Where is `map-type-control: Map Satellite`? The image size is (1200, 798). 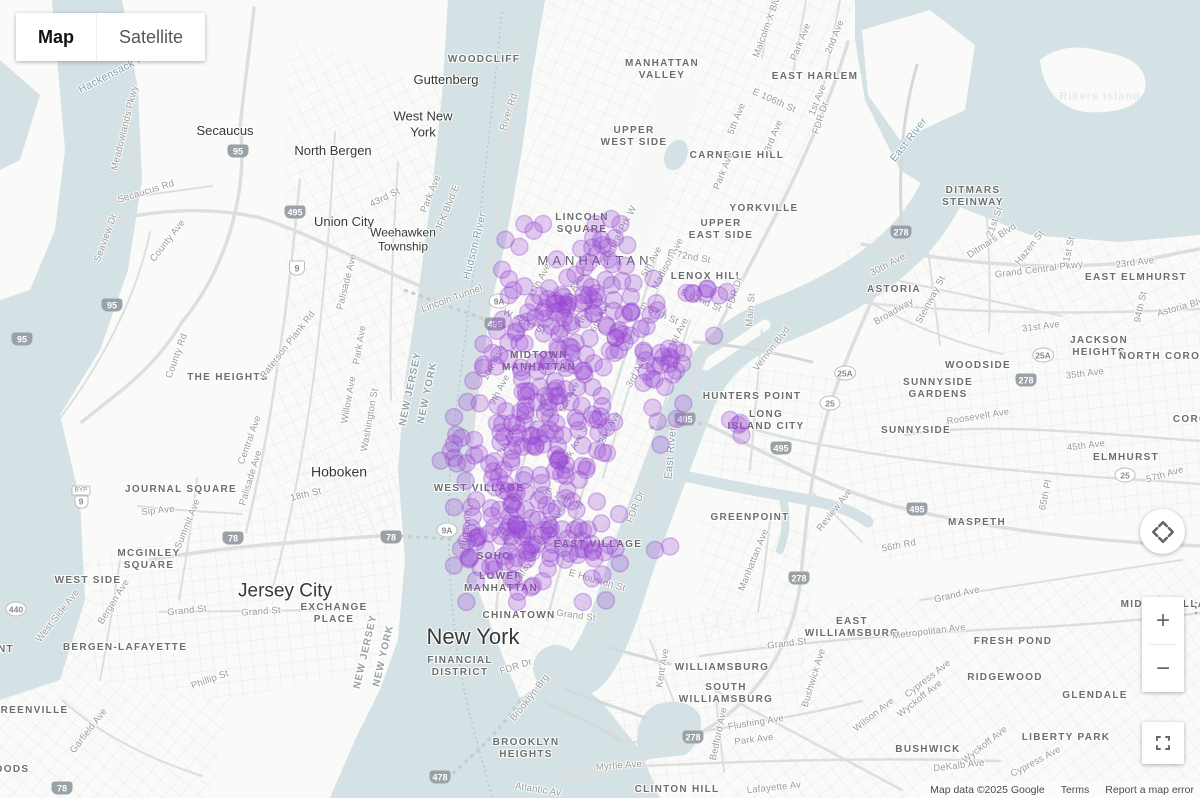 map-type-control: Map Satellite is located at coordinates (111, 37).